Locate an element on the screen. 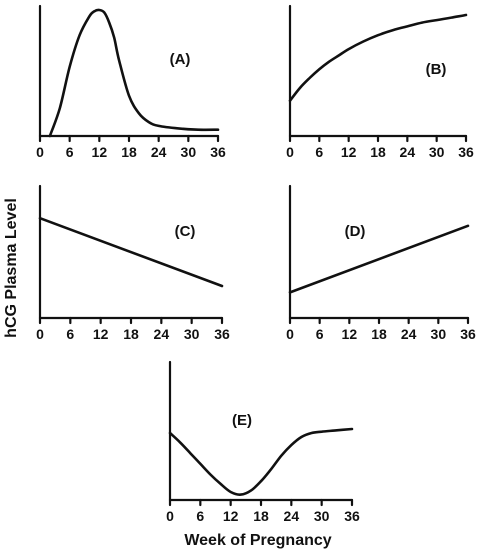 The width and height of the screenshot is (483, 552). panel-label: (D) is located at coordinates (355, 231).